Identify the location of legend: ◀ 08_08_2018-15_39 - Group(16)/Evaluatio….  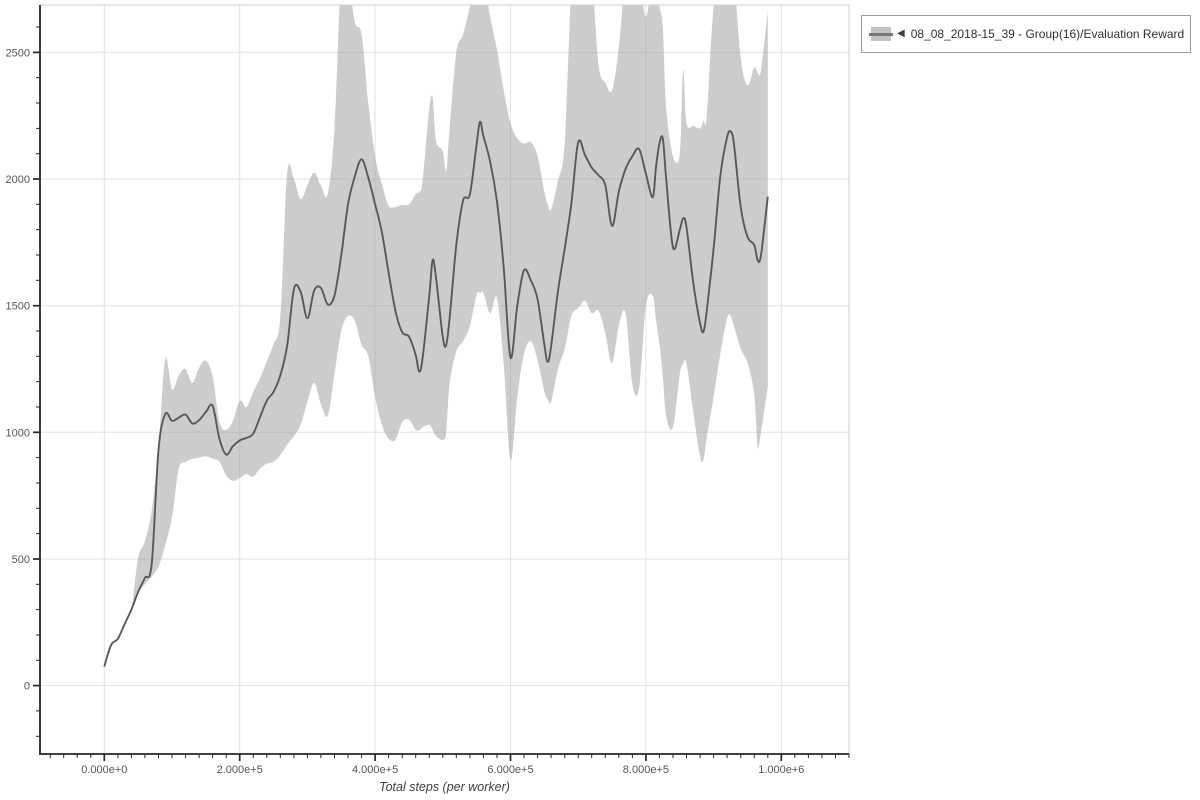
(1026, 34).